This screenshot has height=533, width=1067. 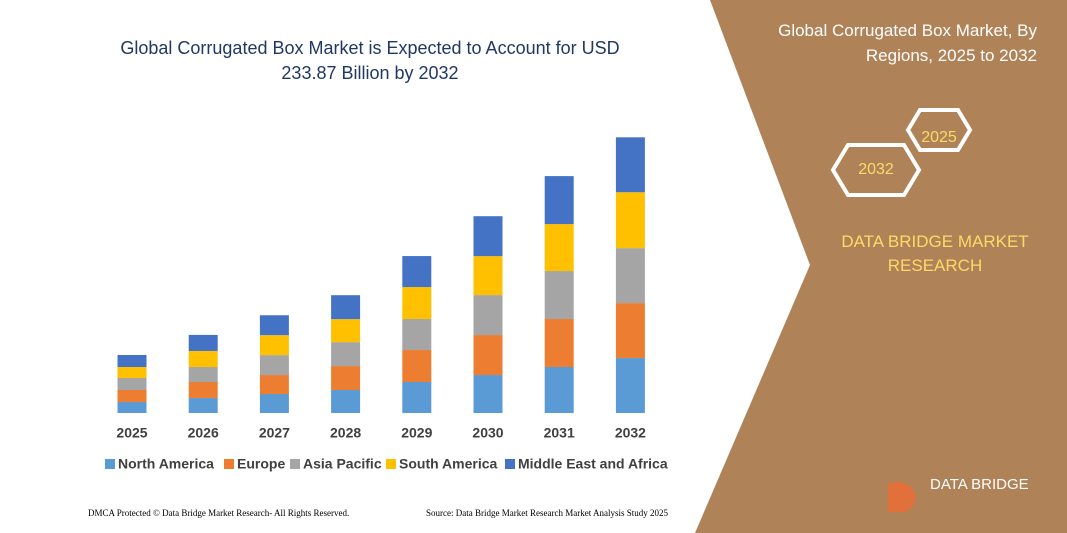 I want to click on x-tick-label: 2025, so click(x=131, y=433).